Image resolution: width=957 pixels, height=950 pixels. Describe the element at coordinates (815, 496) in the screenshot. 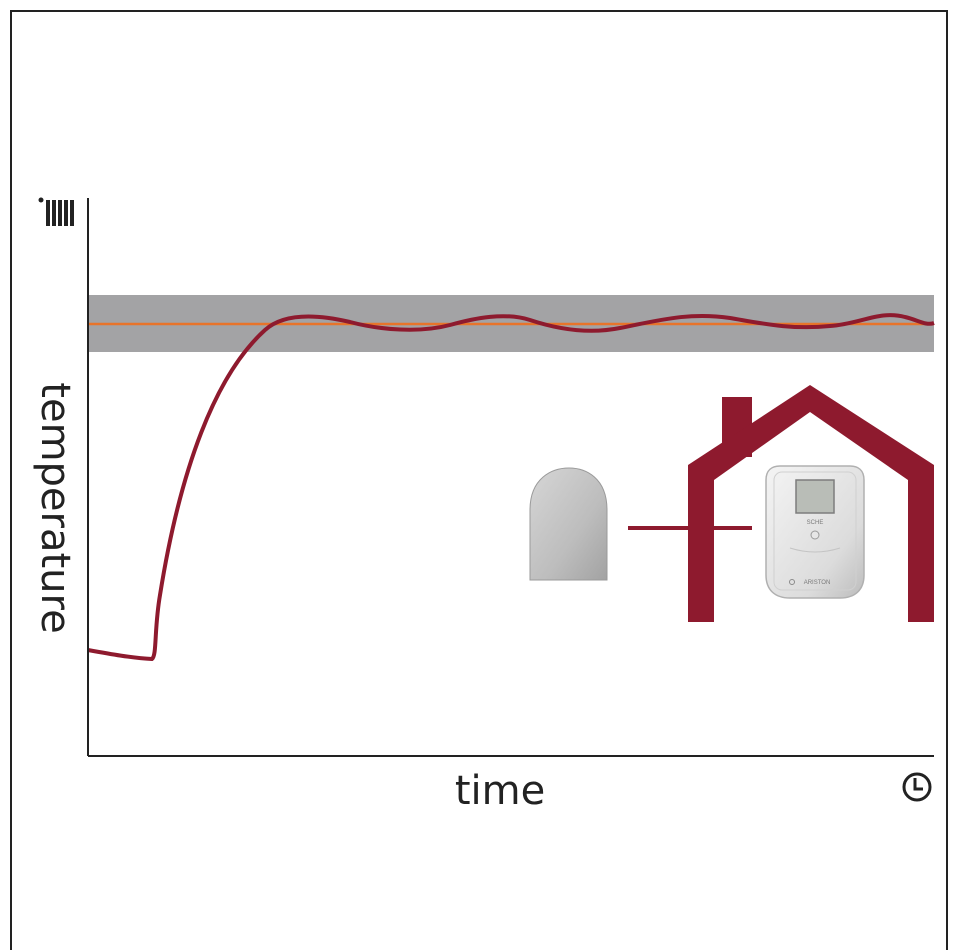

I see `thermostat-display` at that location.